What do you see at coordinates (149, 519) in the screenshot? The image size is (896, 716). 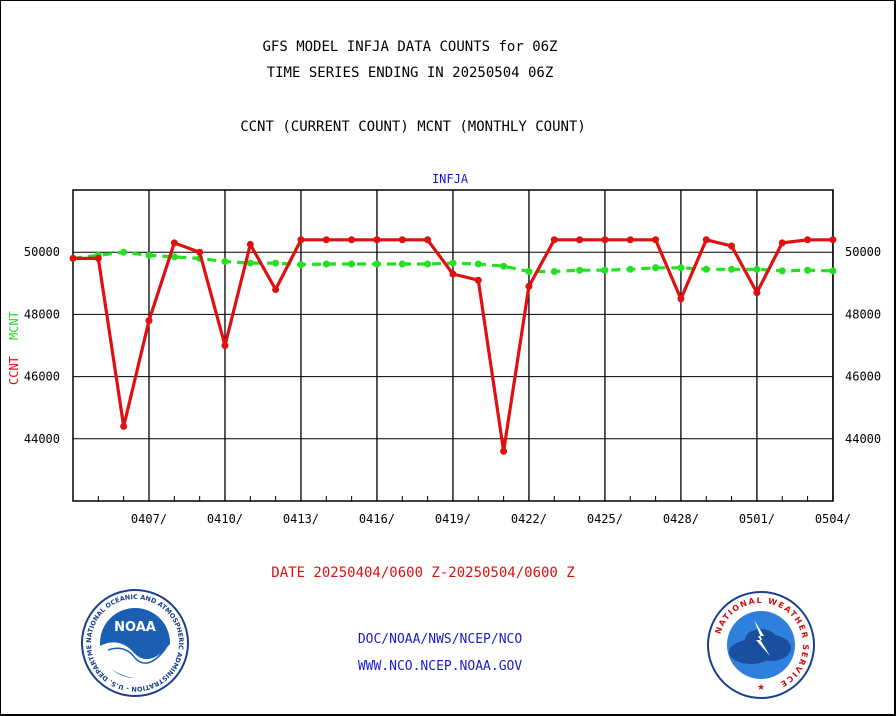 I see `x-tick-label: 0407/` at bounding box center [149, 519].